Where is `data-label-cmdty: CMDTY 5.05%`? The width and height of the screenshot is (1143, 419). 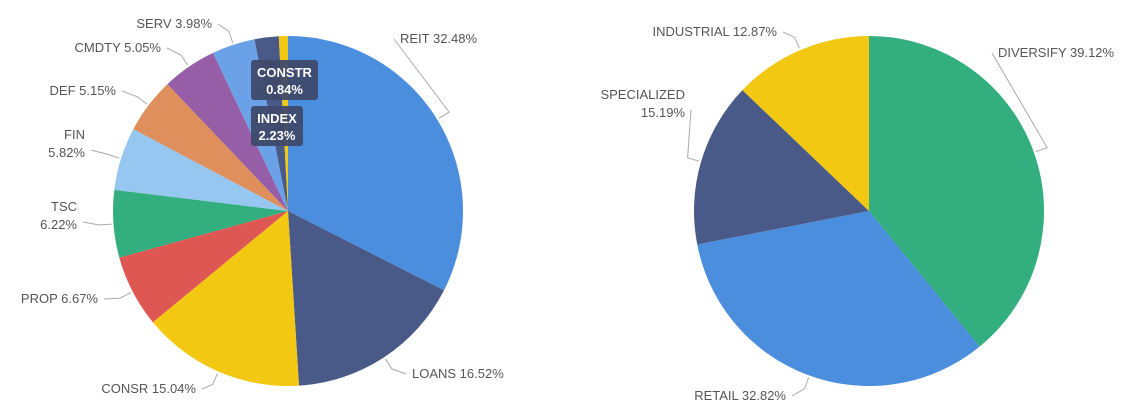 data-label-cmdty: CMDTY 5.05% is located at coordinates (118, 47).